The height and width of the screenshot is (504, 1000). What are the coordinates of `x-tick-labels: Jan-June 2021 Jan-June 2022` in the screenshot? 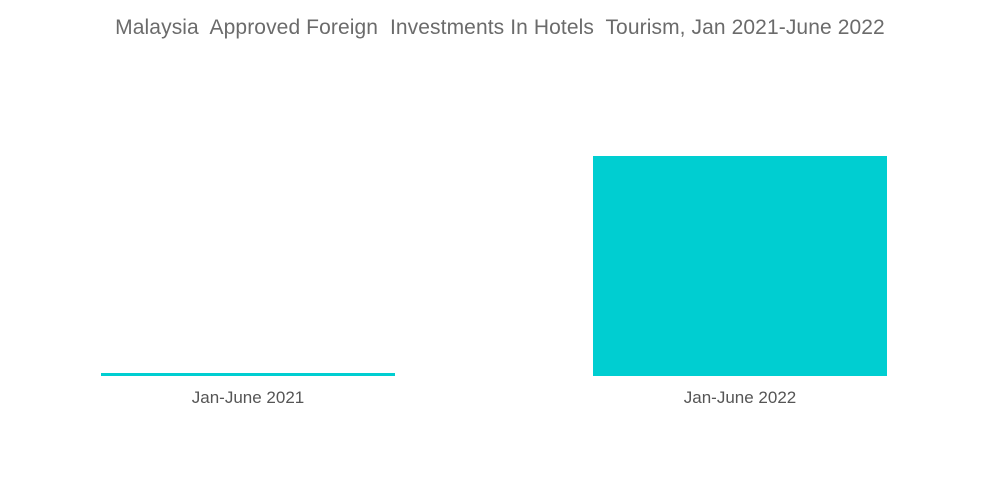 It's located at (494, 397).